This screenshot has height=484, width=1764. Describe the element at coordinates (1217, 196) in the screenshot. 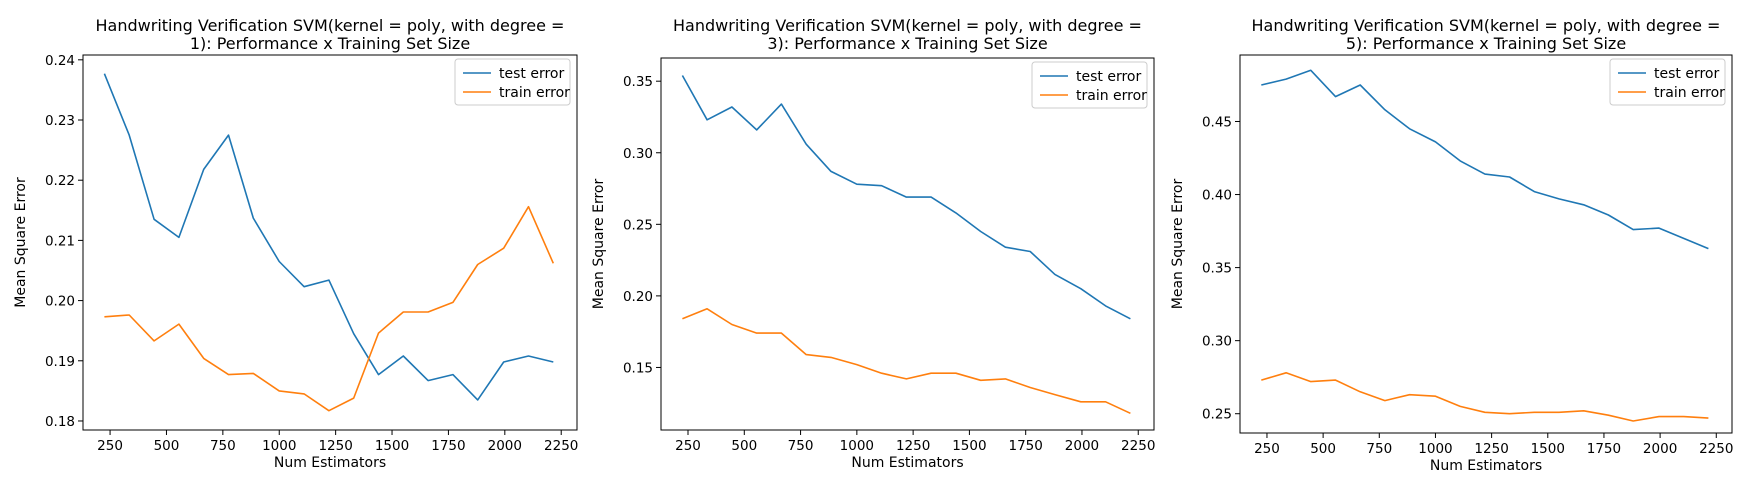

I see `y-tick-label: 0.40` at that location.